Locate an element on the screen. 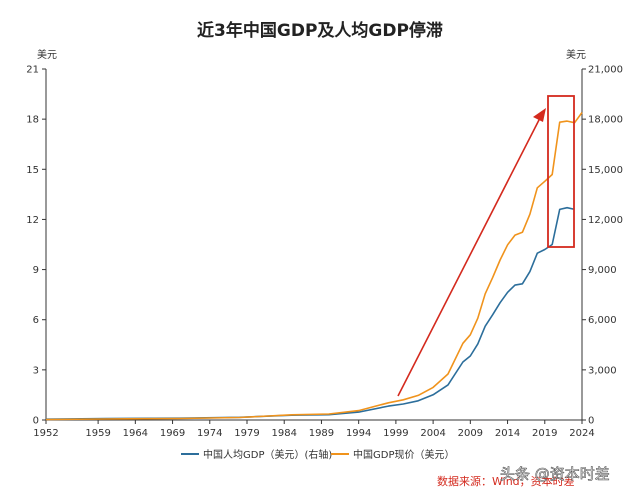  left-tick-label: 21 is located at coordinates (32, 70).